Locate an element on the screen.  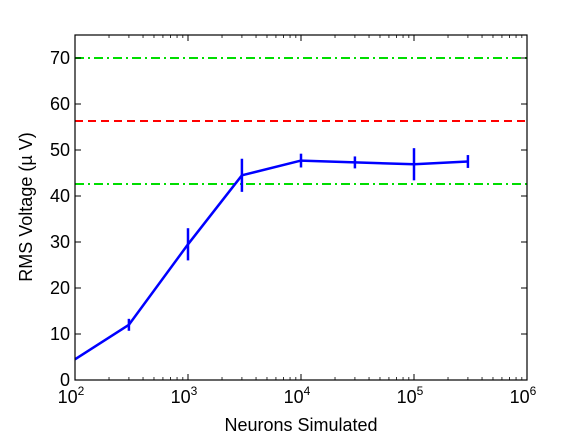
x-tick-label-3: 10⁵ is located at coordinates (410, 395).